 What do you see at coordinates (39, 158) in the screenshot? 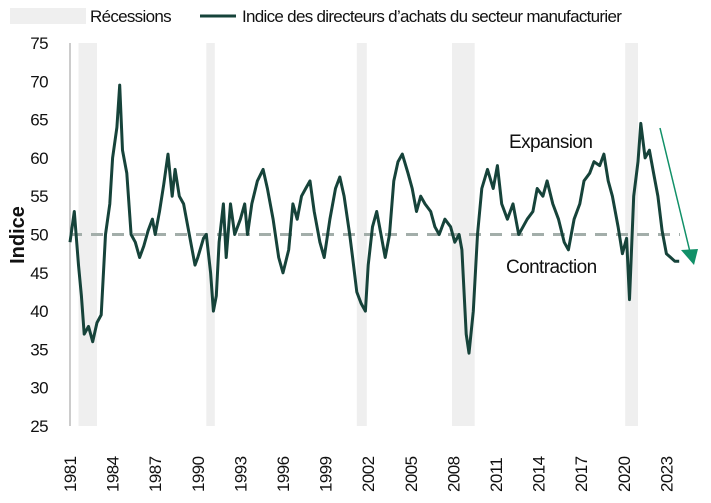
I see `y-tick-label: 60` at bounding box center [39, 158].